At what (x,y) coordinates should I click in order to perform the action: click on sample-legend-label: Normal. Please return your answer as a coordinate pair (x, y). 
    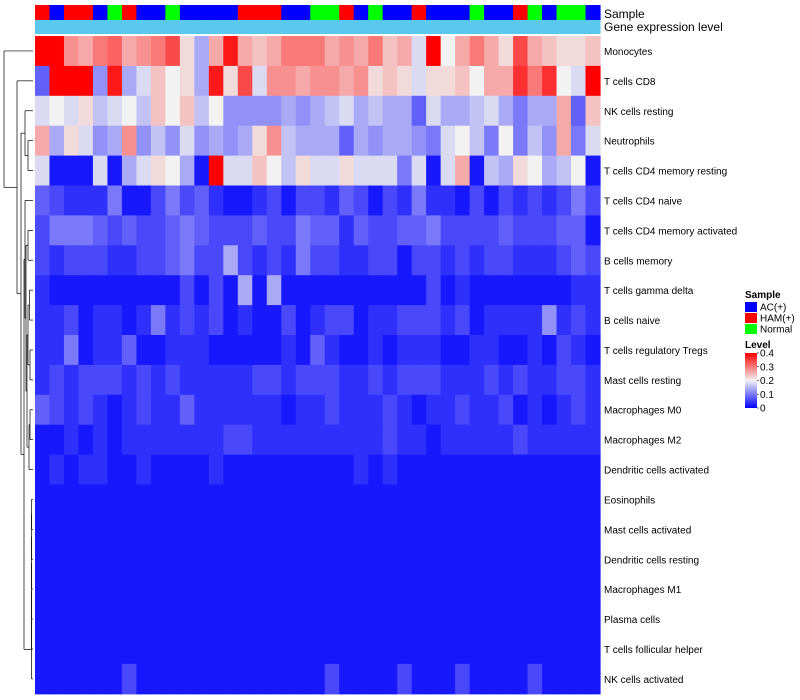
    Looking at the image, I should click on (776, 330).